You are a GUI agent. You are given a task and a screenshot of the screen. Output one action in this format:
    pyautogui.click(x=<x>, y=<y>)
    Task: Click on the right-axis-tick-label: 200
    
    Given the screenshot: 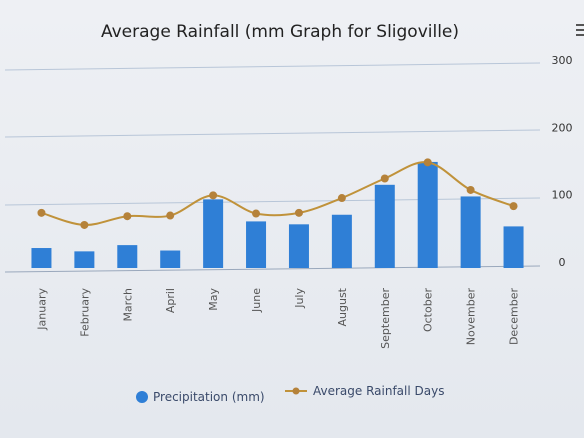 What is the action you would take?
    pyautogui.click(x=562, y=127)
    